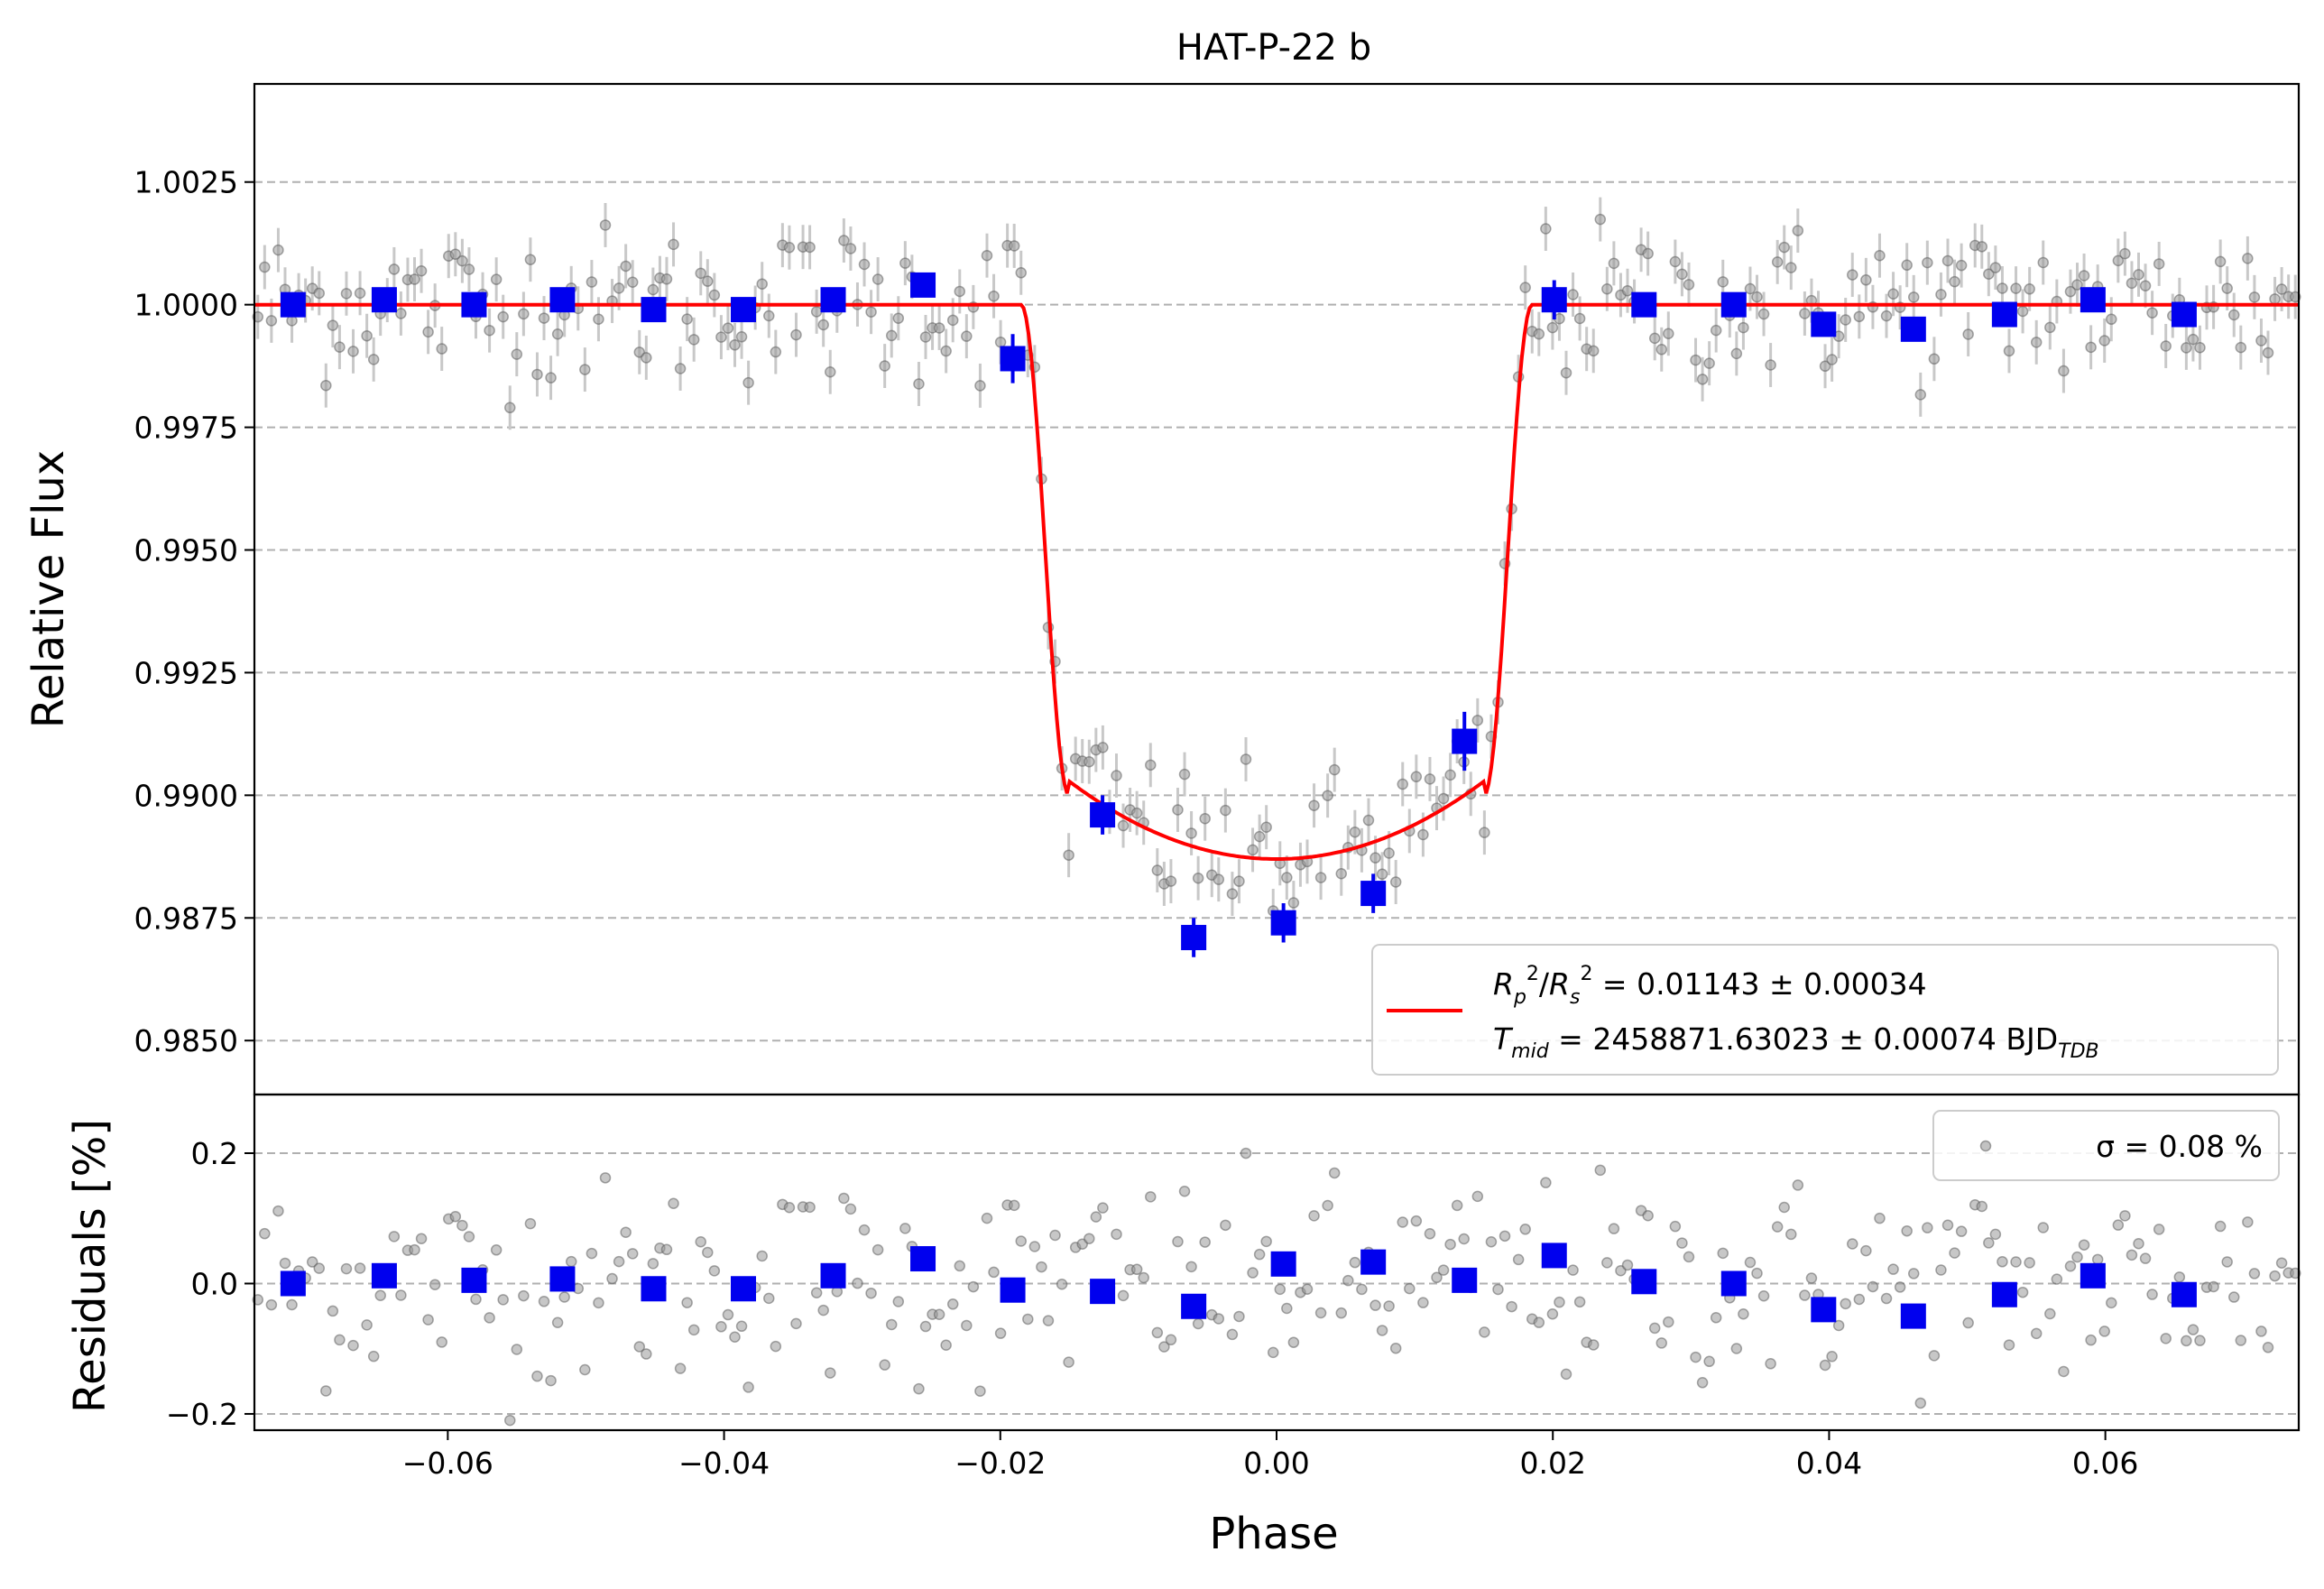 The width and height of the screenshot is (2324, 1589). Describe the element at coordinates (1530, 1051) in the screenshot. I see `legend-tmid-subscript: mid` at that location.